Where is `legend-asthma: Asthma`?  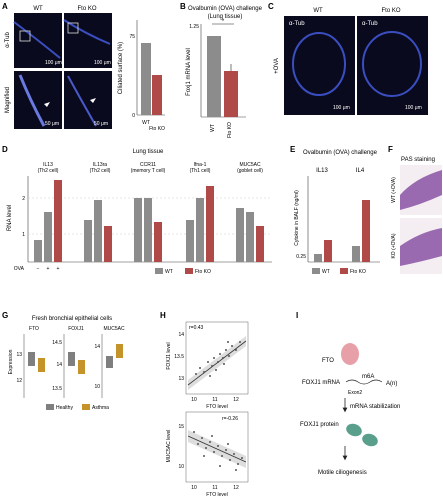 legend-asthma: Asthma is located at coordinates (100, 408).